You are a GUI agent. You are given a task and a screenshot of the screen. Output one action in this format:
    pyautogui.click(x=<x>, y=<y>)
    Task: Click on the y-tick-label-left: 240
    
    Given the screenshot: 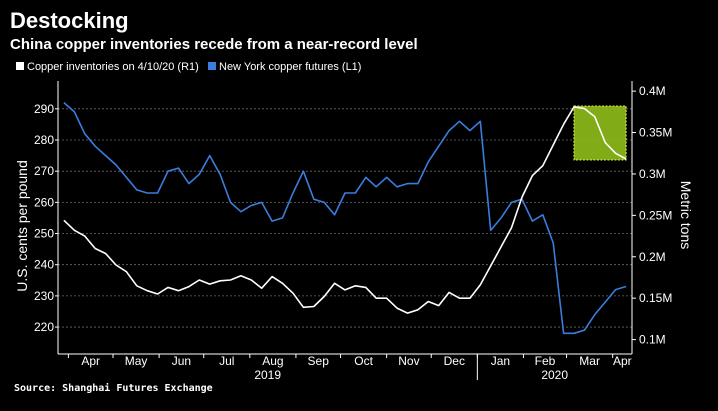 What is the action you would take?
    pyautogui.click(x=44, y=265)
    